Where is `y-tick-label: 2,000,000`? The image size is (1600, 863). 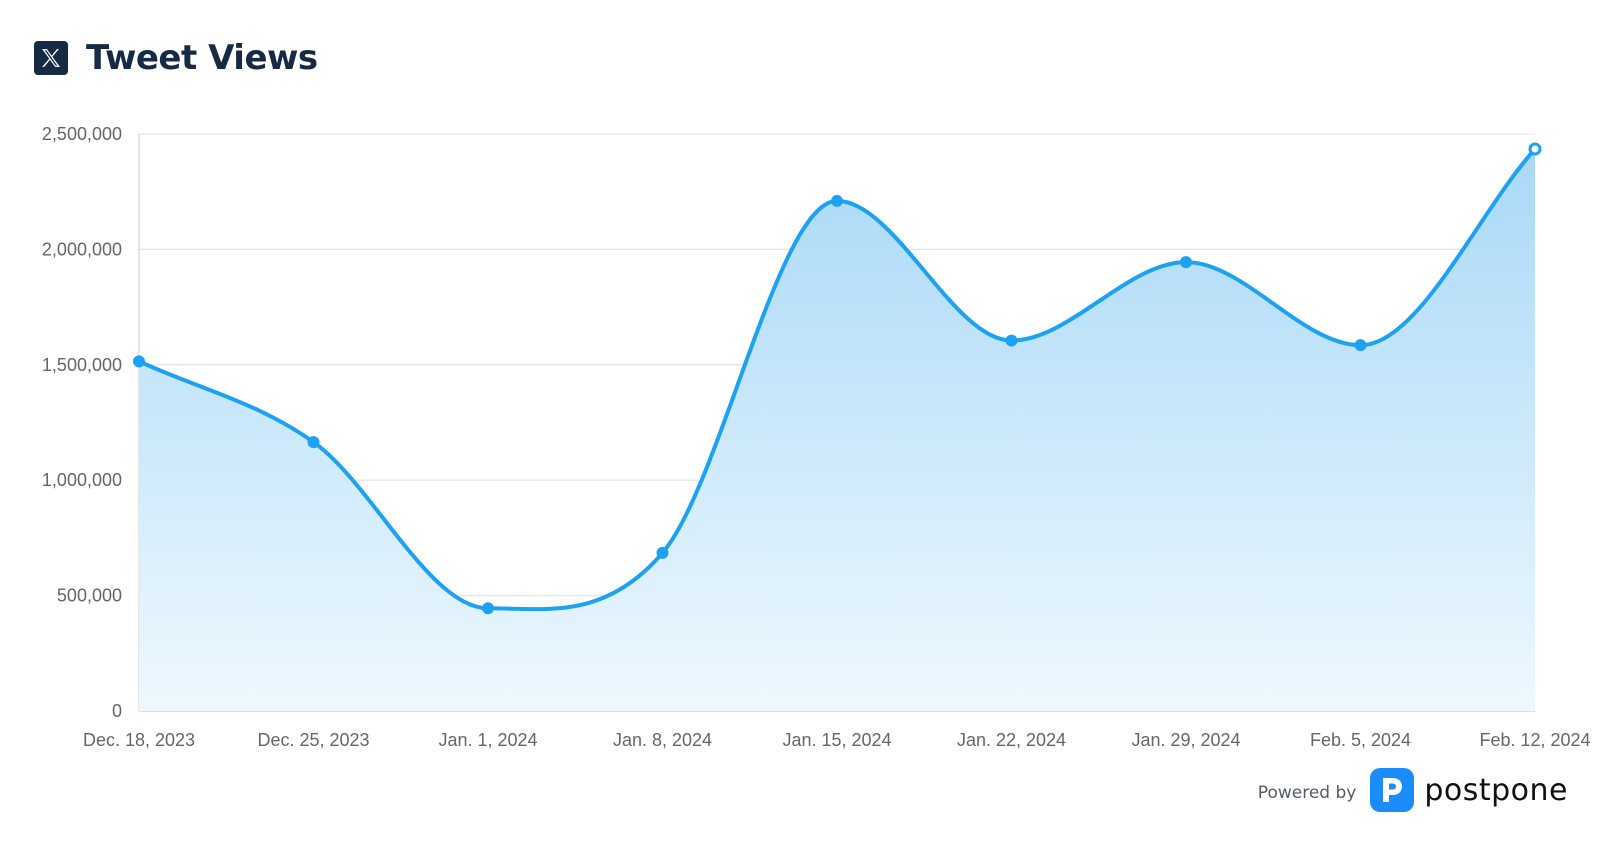
y-tick-label: 2,000,000 is located at coordinates (82, 249).